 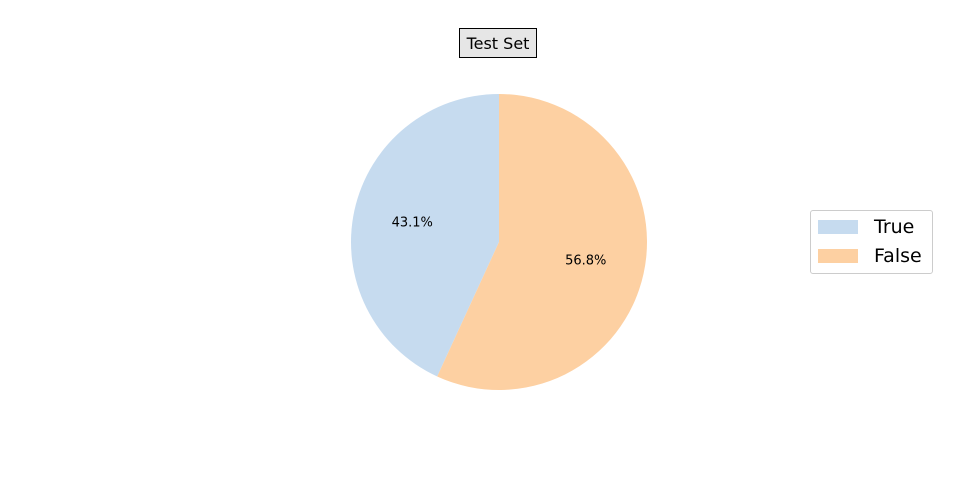 What do you see at coordinates (542, 242) in the screenshot?
I see `pie-slice-false` at bounding box center [542, 242].